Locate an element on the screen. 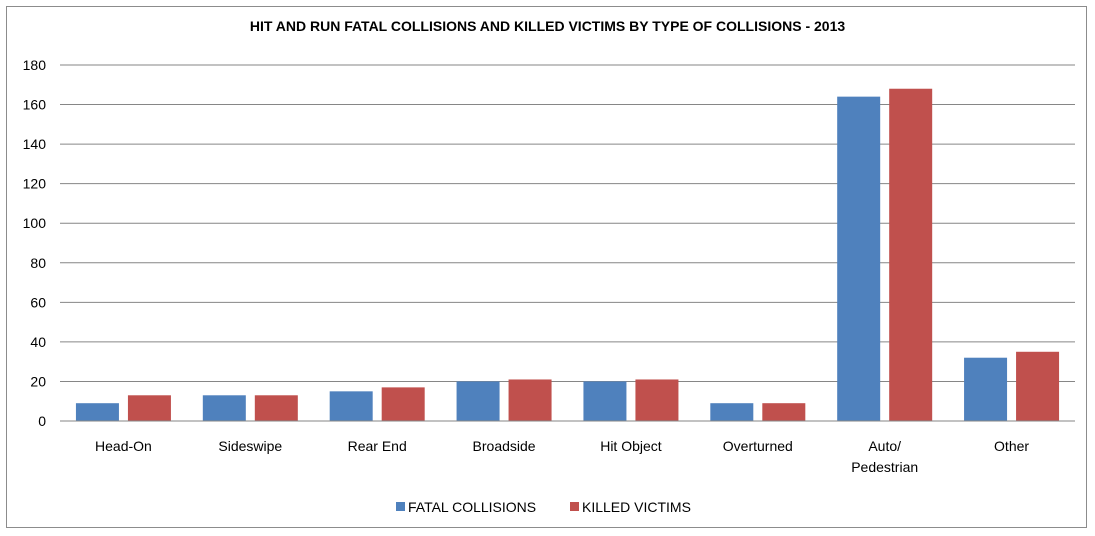 Image resolution: width=1095 pixels, height=536 pixels. y-tick-label: 100 is located at coordinates (35, 223).